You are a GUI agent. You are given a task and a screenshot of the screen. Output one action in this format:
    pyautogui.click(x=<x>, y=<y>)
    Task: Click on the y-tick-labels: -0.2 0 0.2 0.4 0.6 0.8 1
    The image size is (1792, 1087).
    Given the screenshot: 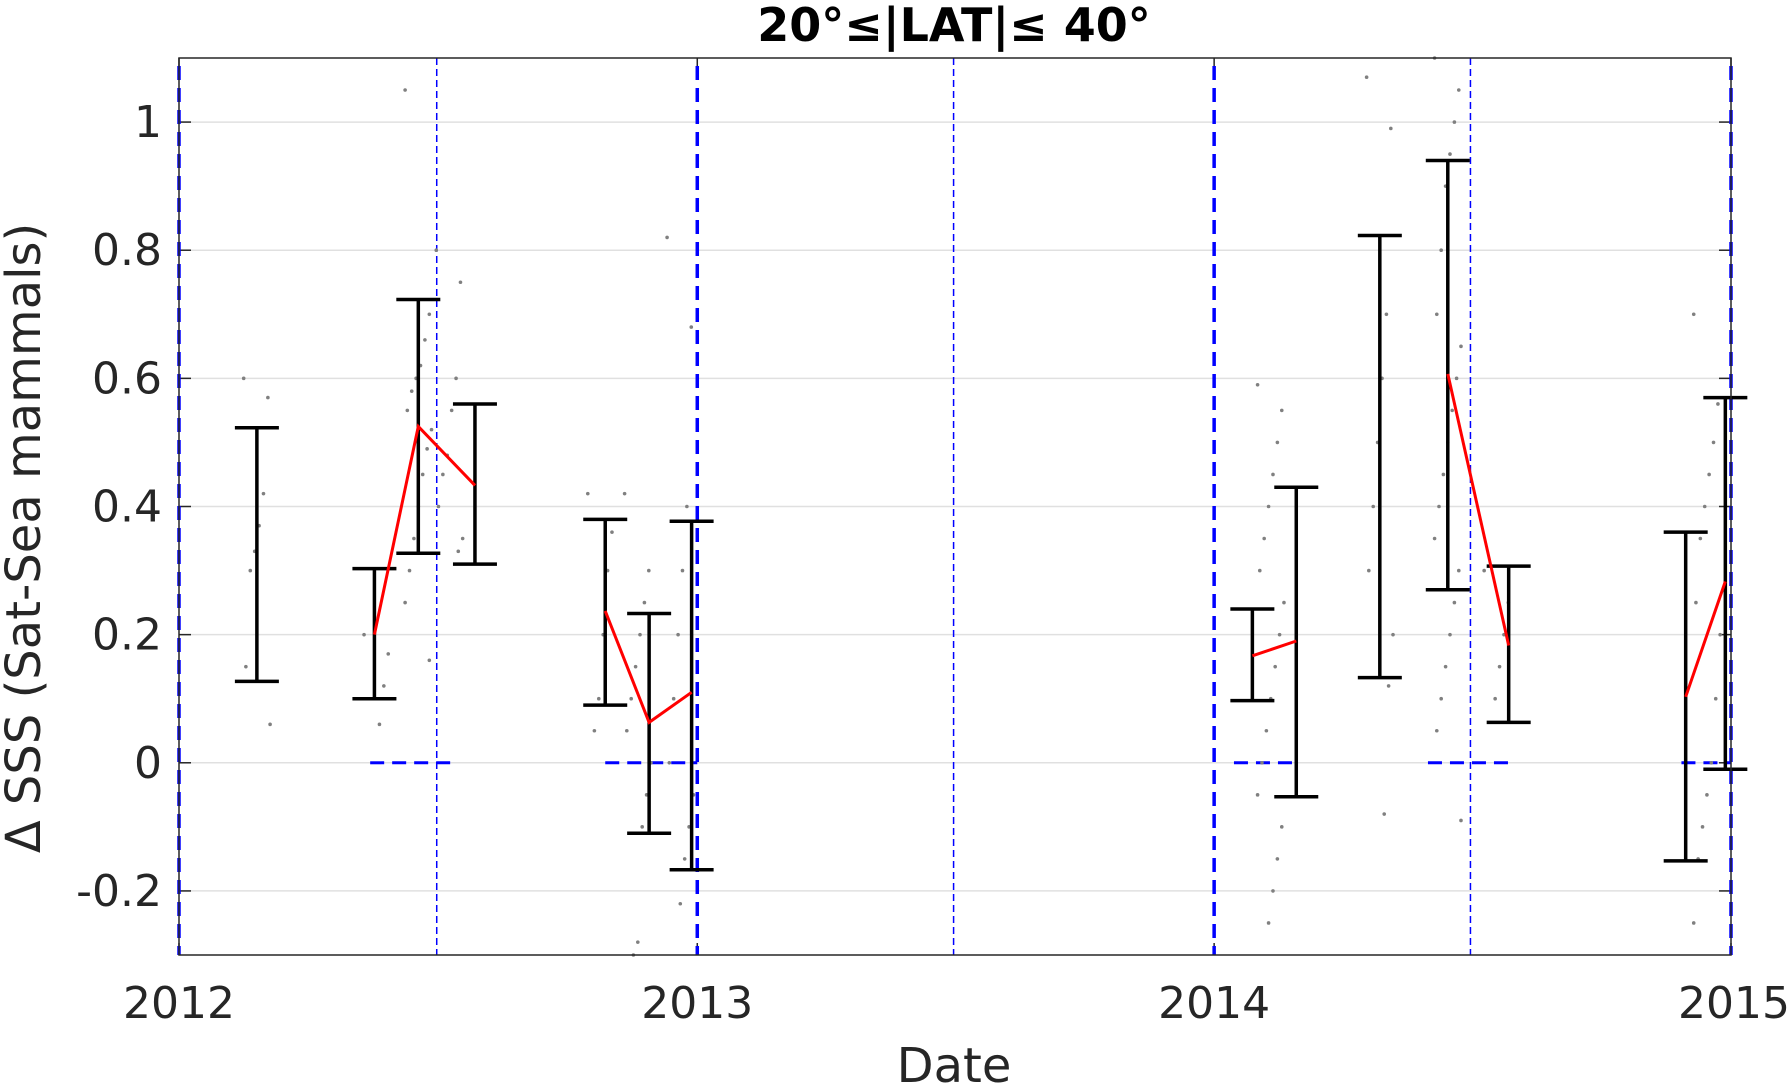 What is the action you would take?
    pyautogui.click(x=119, y=507)
    